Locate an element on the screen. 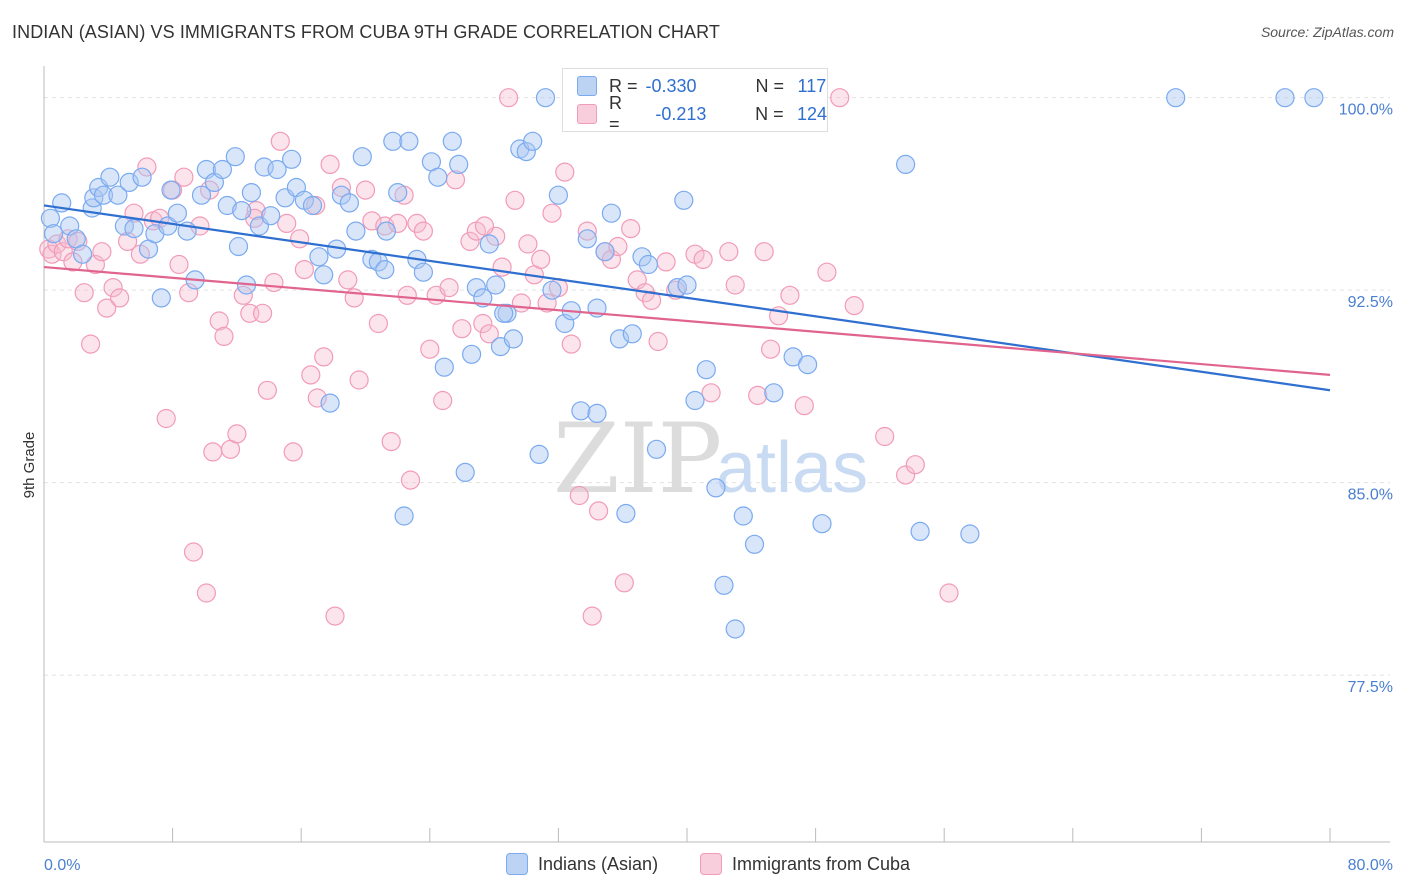  legend-r-value-cuba: -0.213 is located at coordinates (681, 113).